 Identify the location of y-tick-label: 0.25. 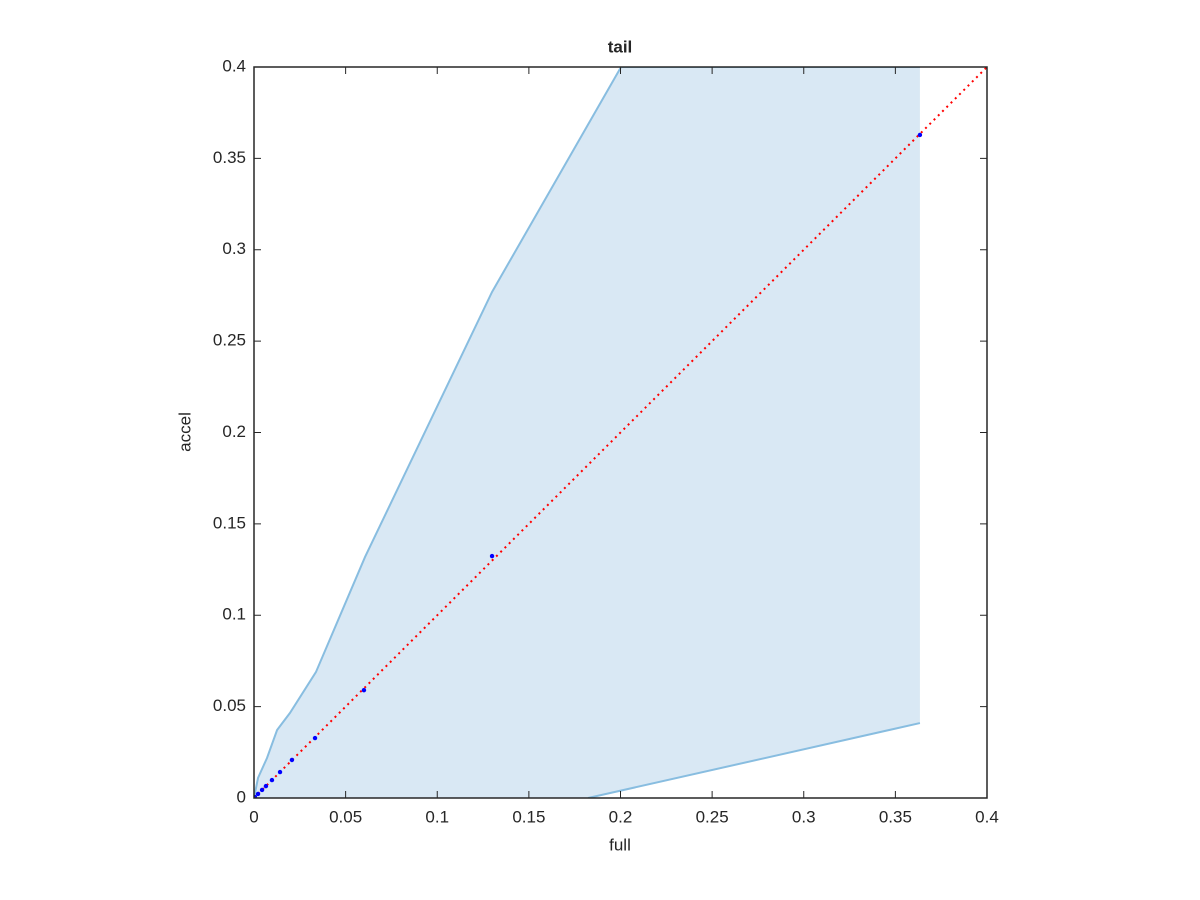
(229, 340).